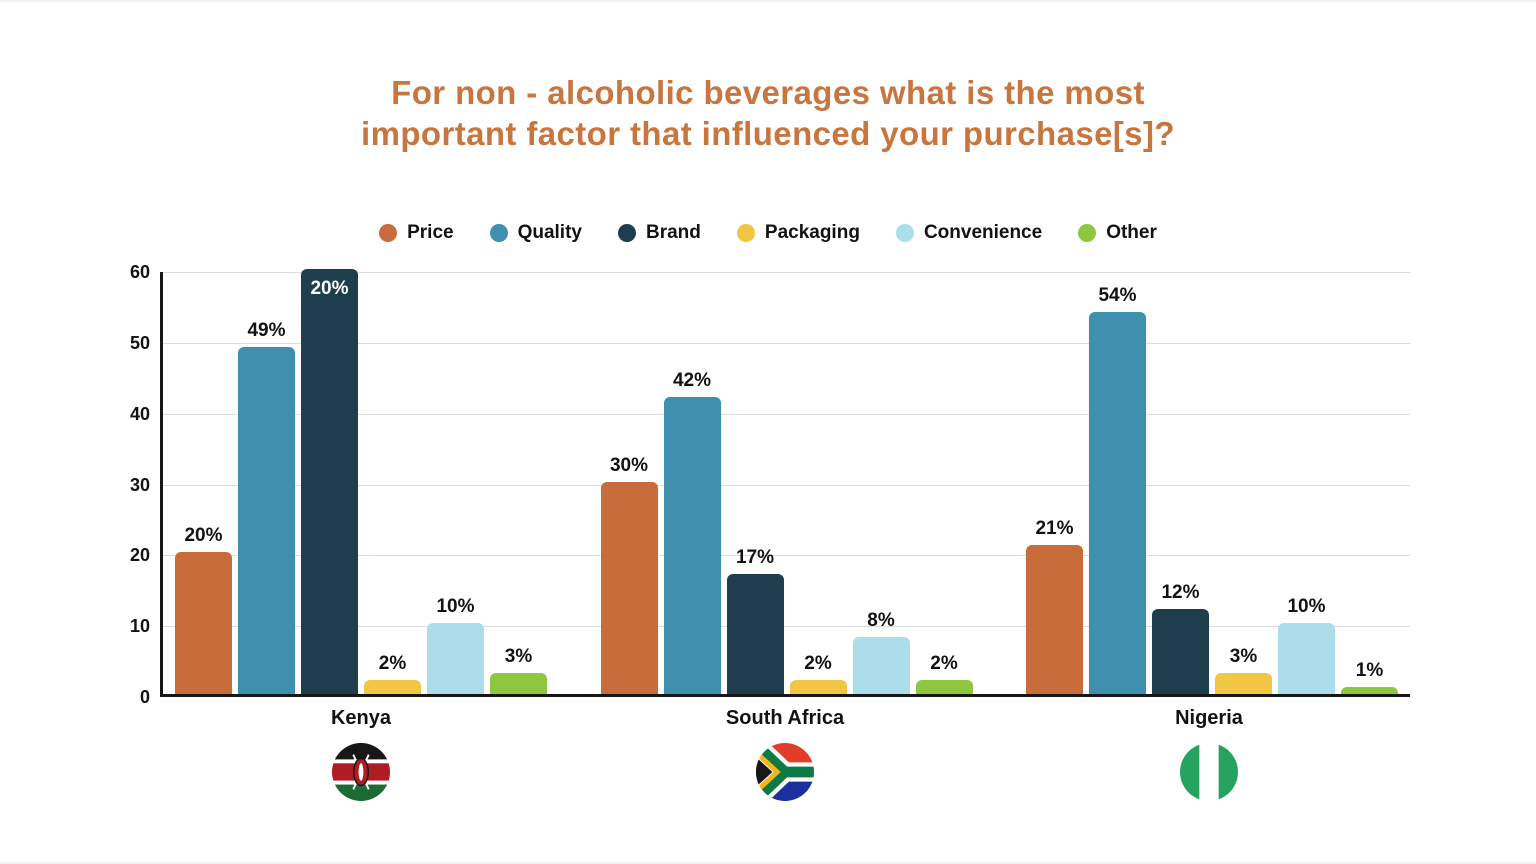 The image size is (1536, 864). I want to click on quality-bar-col-south-africa: 42%, so click(692, 531).